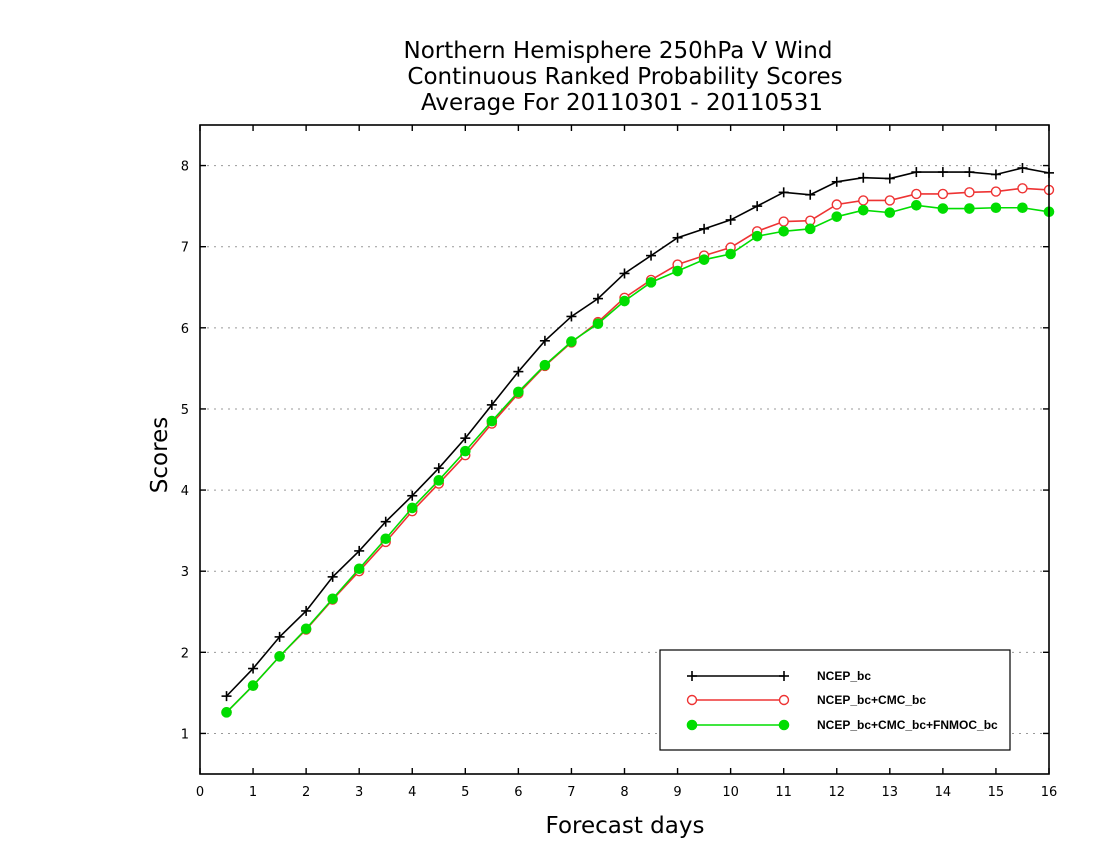  What do you see at coordinates (306, 792) in the screenshot?
I see `x-tick-label: 2` at bounding box center [306, 792].